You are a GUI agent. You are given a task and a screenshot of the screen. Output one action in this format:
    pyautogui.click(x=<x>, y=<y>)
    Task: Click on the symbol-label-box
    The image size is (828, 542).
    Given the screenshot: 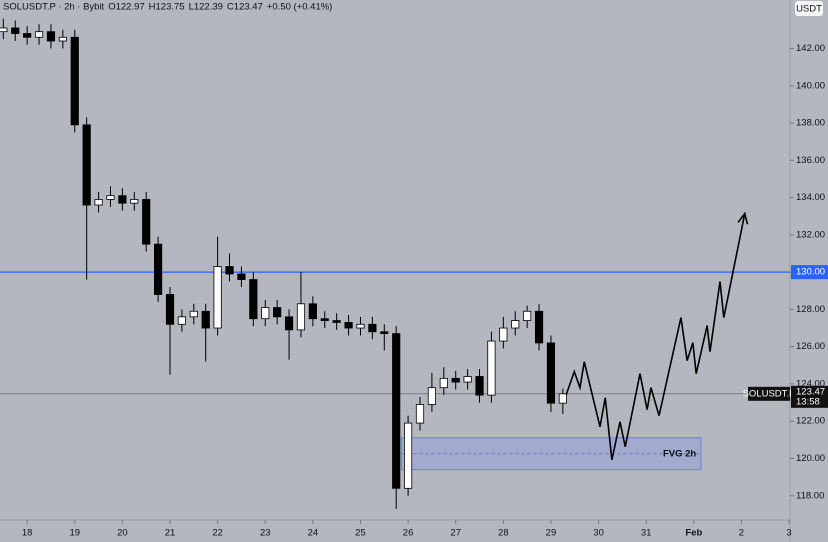 What is the action you would take?
    pyautogui.click(x=769, y=393)
    